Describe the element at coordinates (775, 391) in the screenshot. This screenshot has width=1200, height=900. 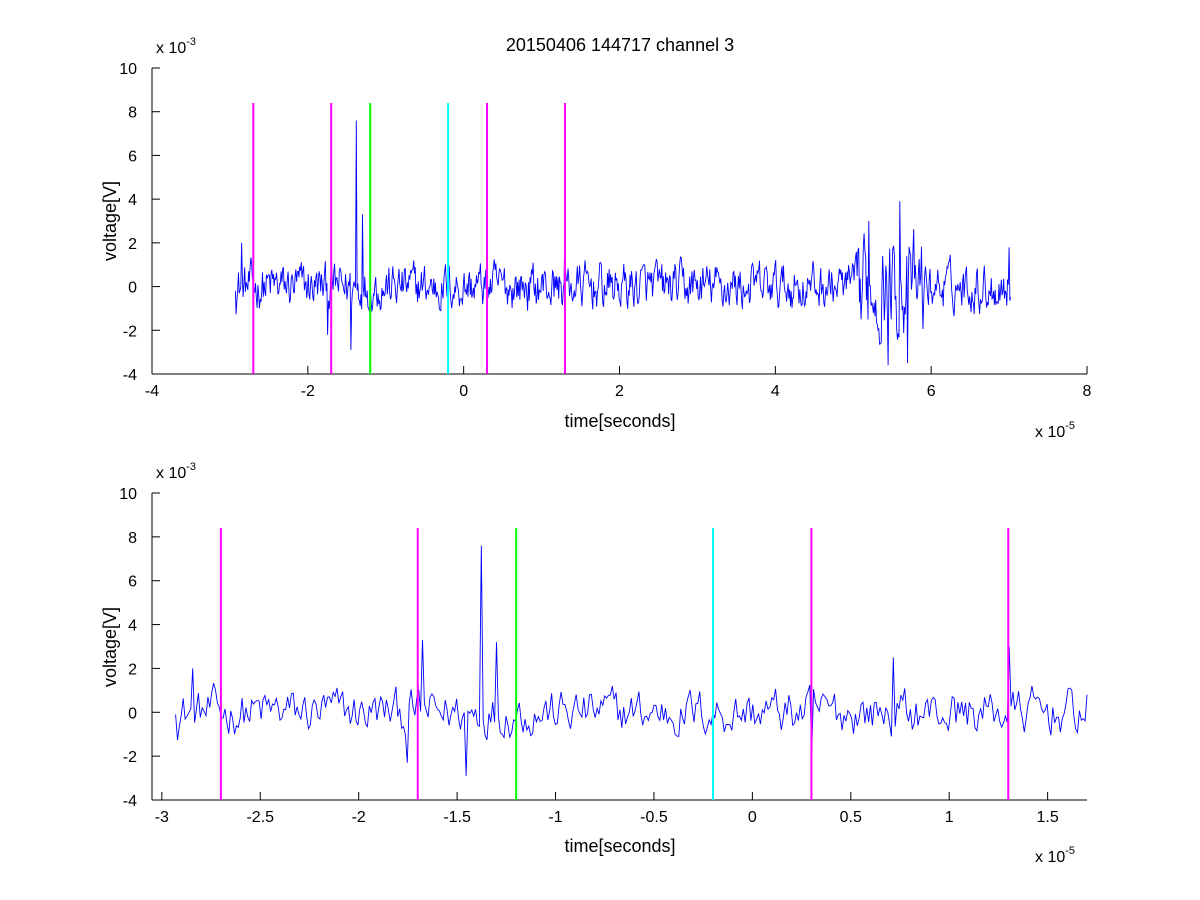
I see `x-tick-label: 4` at that location.